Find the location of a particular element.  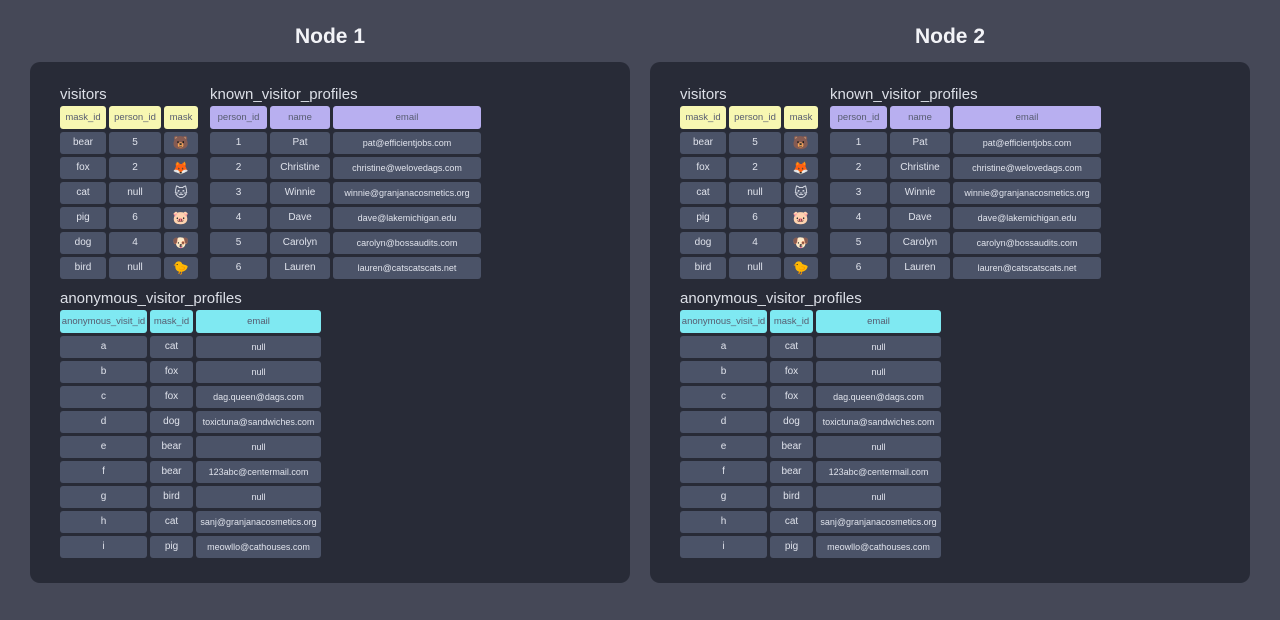

column-header-anonymous_visit_id: anonymous_visit_id is located at coordinates (723, 321).